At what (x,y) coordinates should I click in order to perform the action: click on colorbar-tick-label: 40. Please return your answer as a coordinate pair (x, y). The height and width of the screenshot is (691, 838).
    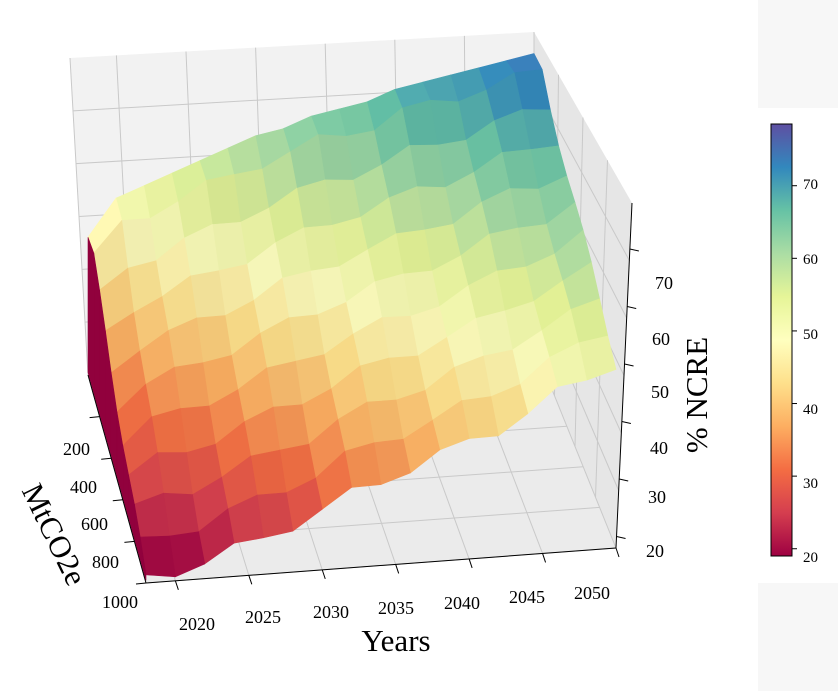
    Looking at the image, I should click on (810, 410).